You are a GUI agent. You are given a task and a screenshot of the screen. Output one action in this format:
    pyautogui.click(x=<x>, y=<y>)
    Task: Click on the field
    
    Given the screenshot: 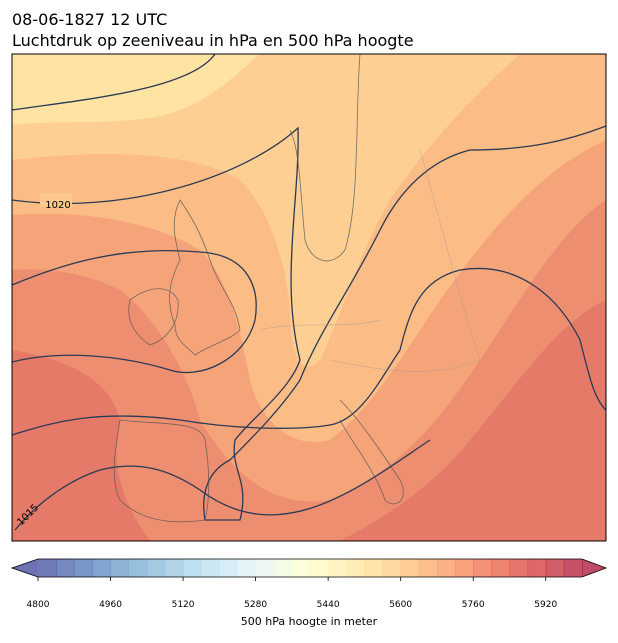 What is the action you would take?
    pyautogui.click(x=136, y=89)
    